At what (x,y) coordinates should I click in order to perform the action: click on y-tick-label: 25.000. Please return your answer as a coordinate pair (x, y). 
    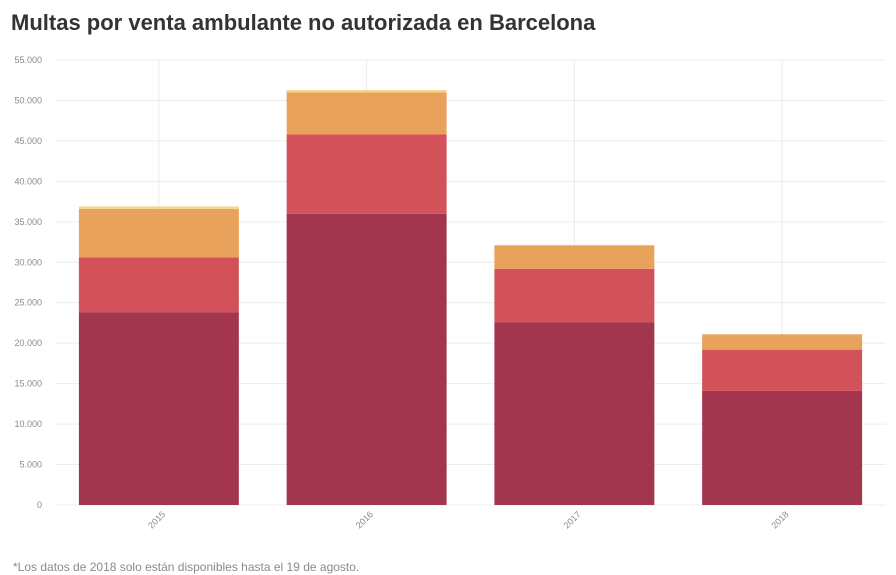
    Looking at the image, I should click on (28, 303).